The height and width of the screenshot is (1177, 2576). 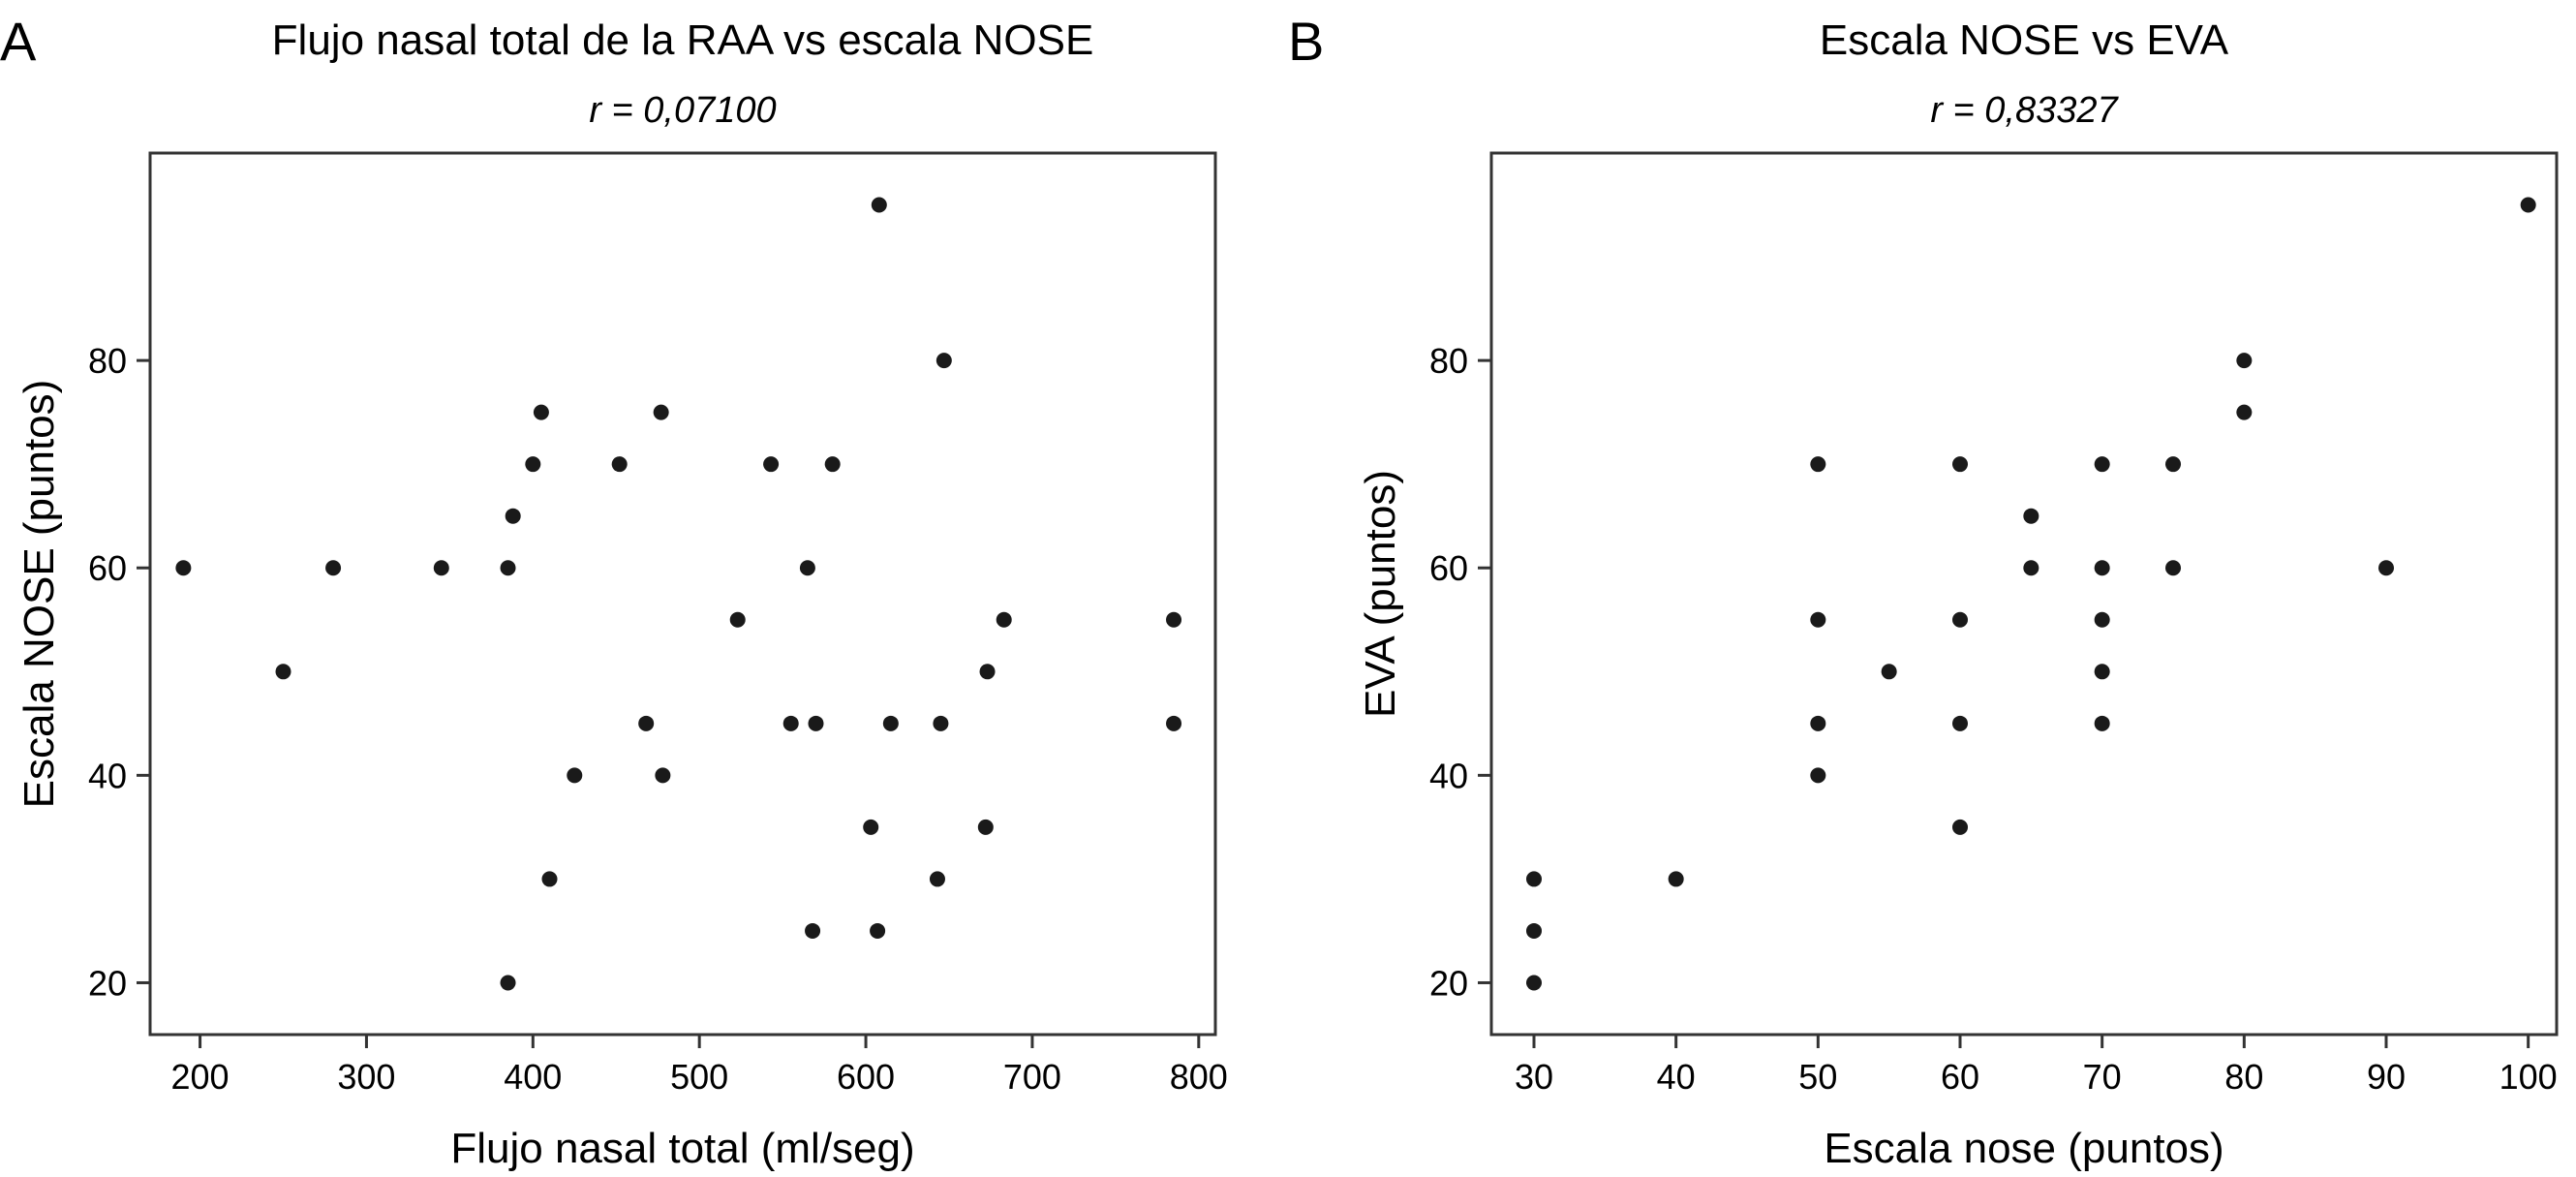 What do you see at coordinates (699, 1077) in the screenshot?
I see `x-tick-label: 500` at bounding box center [699, 1077].